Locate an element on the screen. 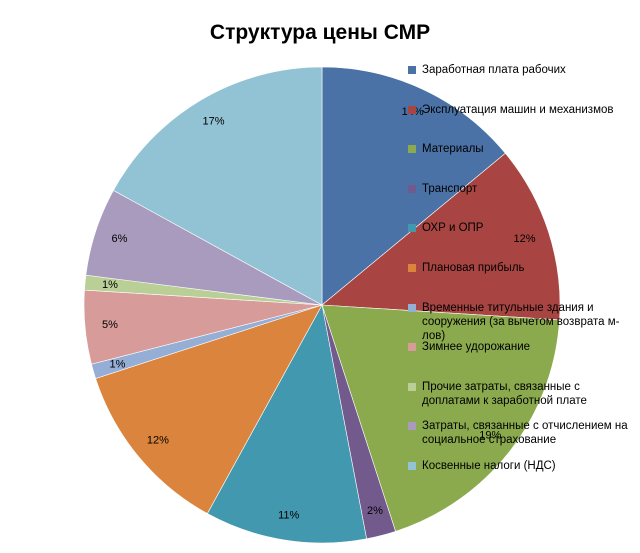  legend-item: Косвенные налоги (НДС) is located at coordinates (524, 466).